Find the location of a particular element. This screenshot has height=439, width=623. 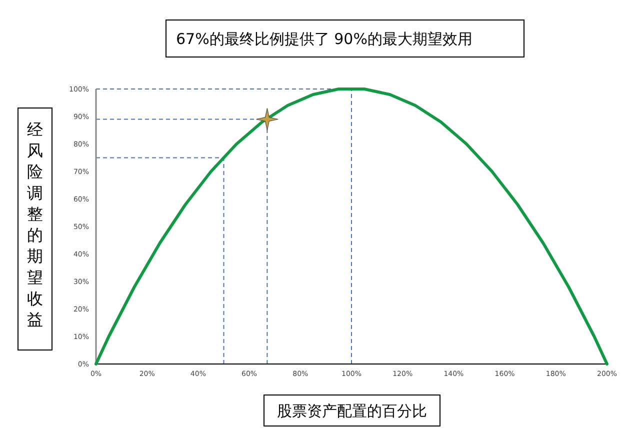

x-axis-title: 股票资产配置的百分比 is located at coordinates (352, 411).